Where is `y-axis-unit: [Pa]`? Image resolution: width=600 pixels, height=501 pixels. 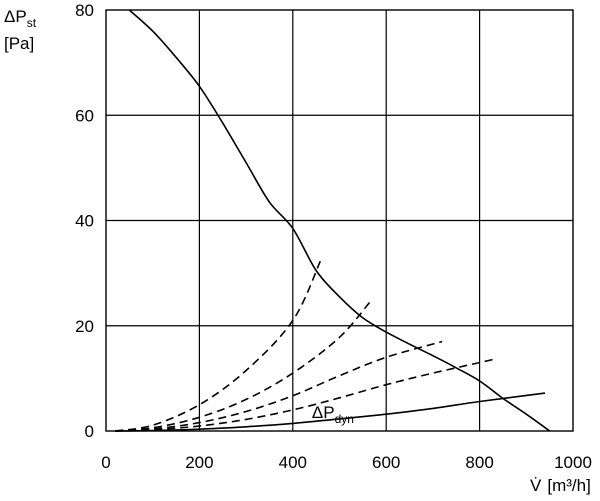
y-axis-unit: [Pa] is located at coordinates (19, 43).